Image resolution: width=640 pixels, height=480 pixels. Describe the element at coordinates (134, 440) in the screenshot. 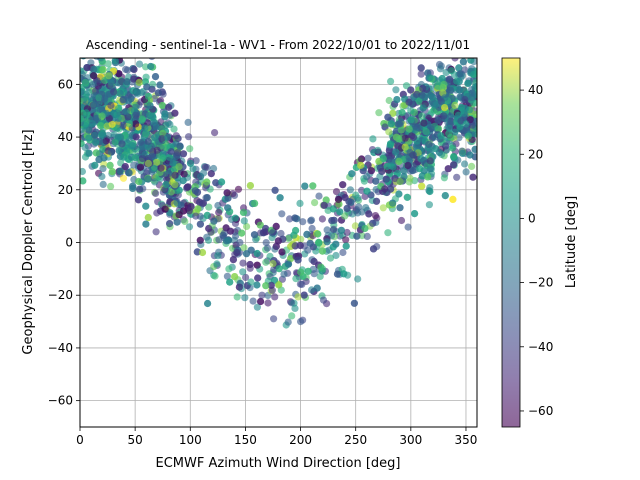

I see `x-tick-label: 50` at that location.